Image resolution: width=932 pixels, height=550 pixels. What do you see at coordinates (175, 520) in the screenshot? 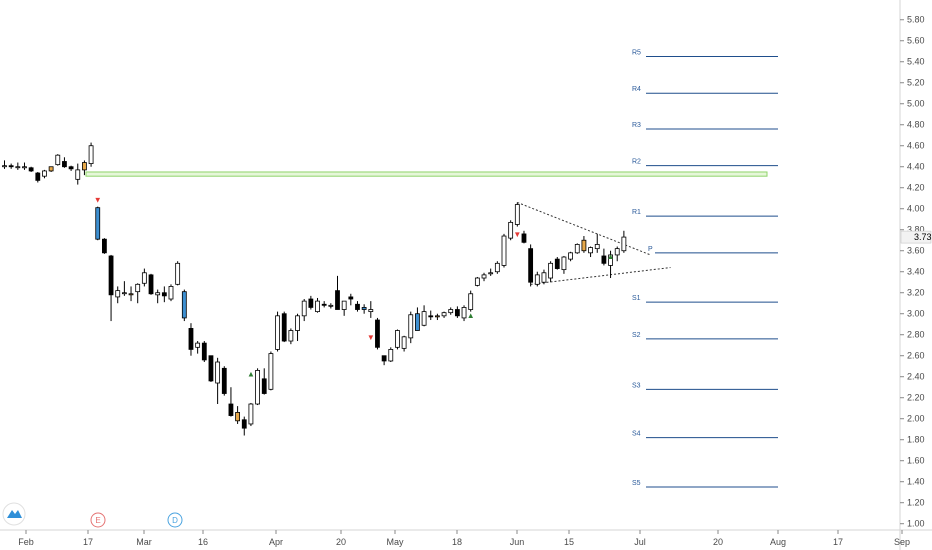
I see `event-badge-d: D` at bounding box center [175, 520].